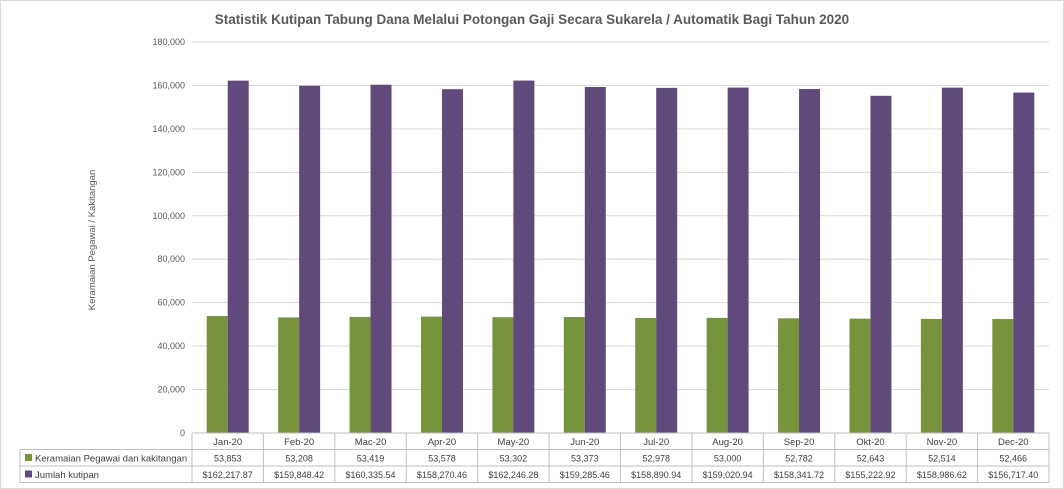 The width and height of the screenshot is (1064, 489). What do you see at coordinates (799, 442) in the screenshot?
I see `x-tick-label: Sep-20` at bounding box center [799, 442].